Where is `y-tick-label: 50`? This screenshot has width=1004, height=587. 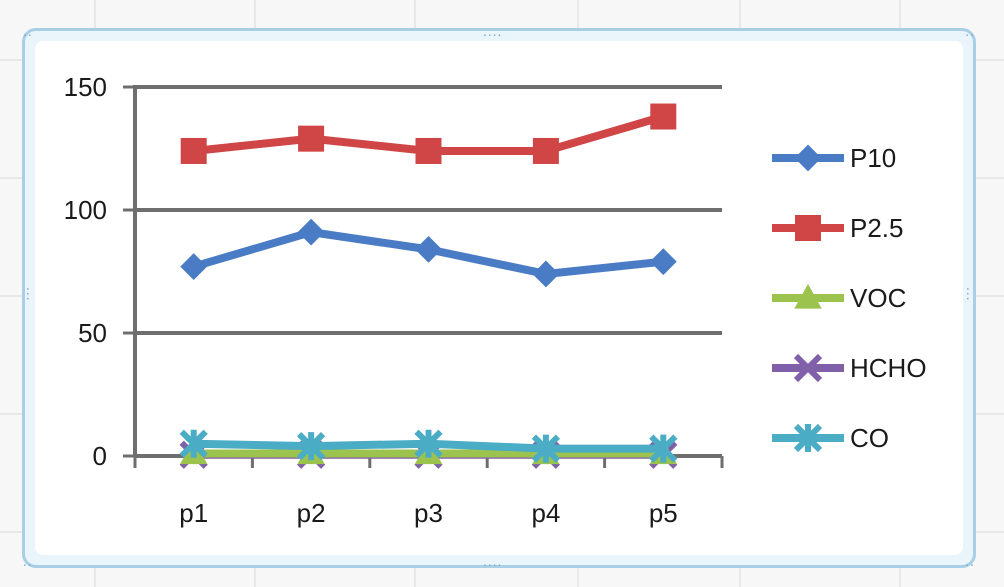 y-tick-label: 50 is located at coordinates (92, 333).